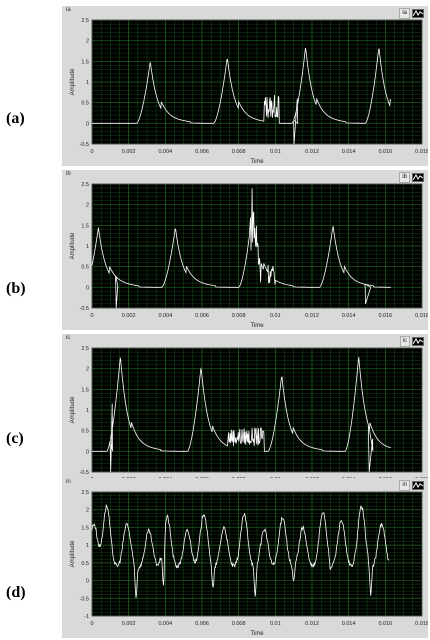 Image resolution: width=430 pixels, height=640 pixels. I want to click on channel-name: in, so click(68, 482).